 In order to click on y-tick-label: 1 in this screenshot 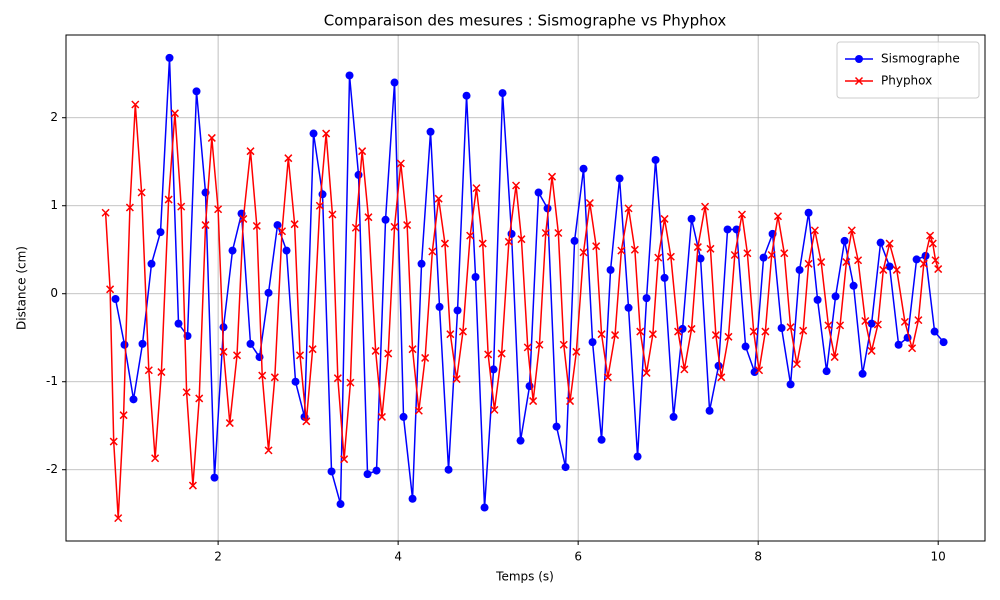, I will do `click(54, 205)`.